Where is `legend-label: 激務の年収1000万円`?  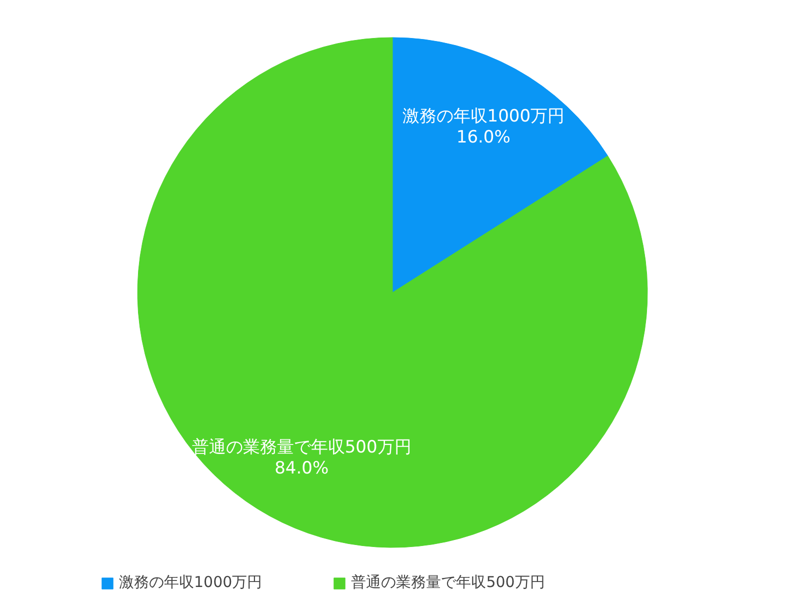 legend-label: 激務の年収1000万円 is located at coordinates (190, 582).